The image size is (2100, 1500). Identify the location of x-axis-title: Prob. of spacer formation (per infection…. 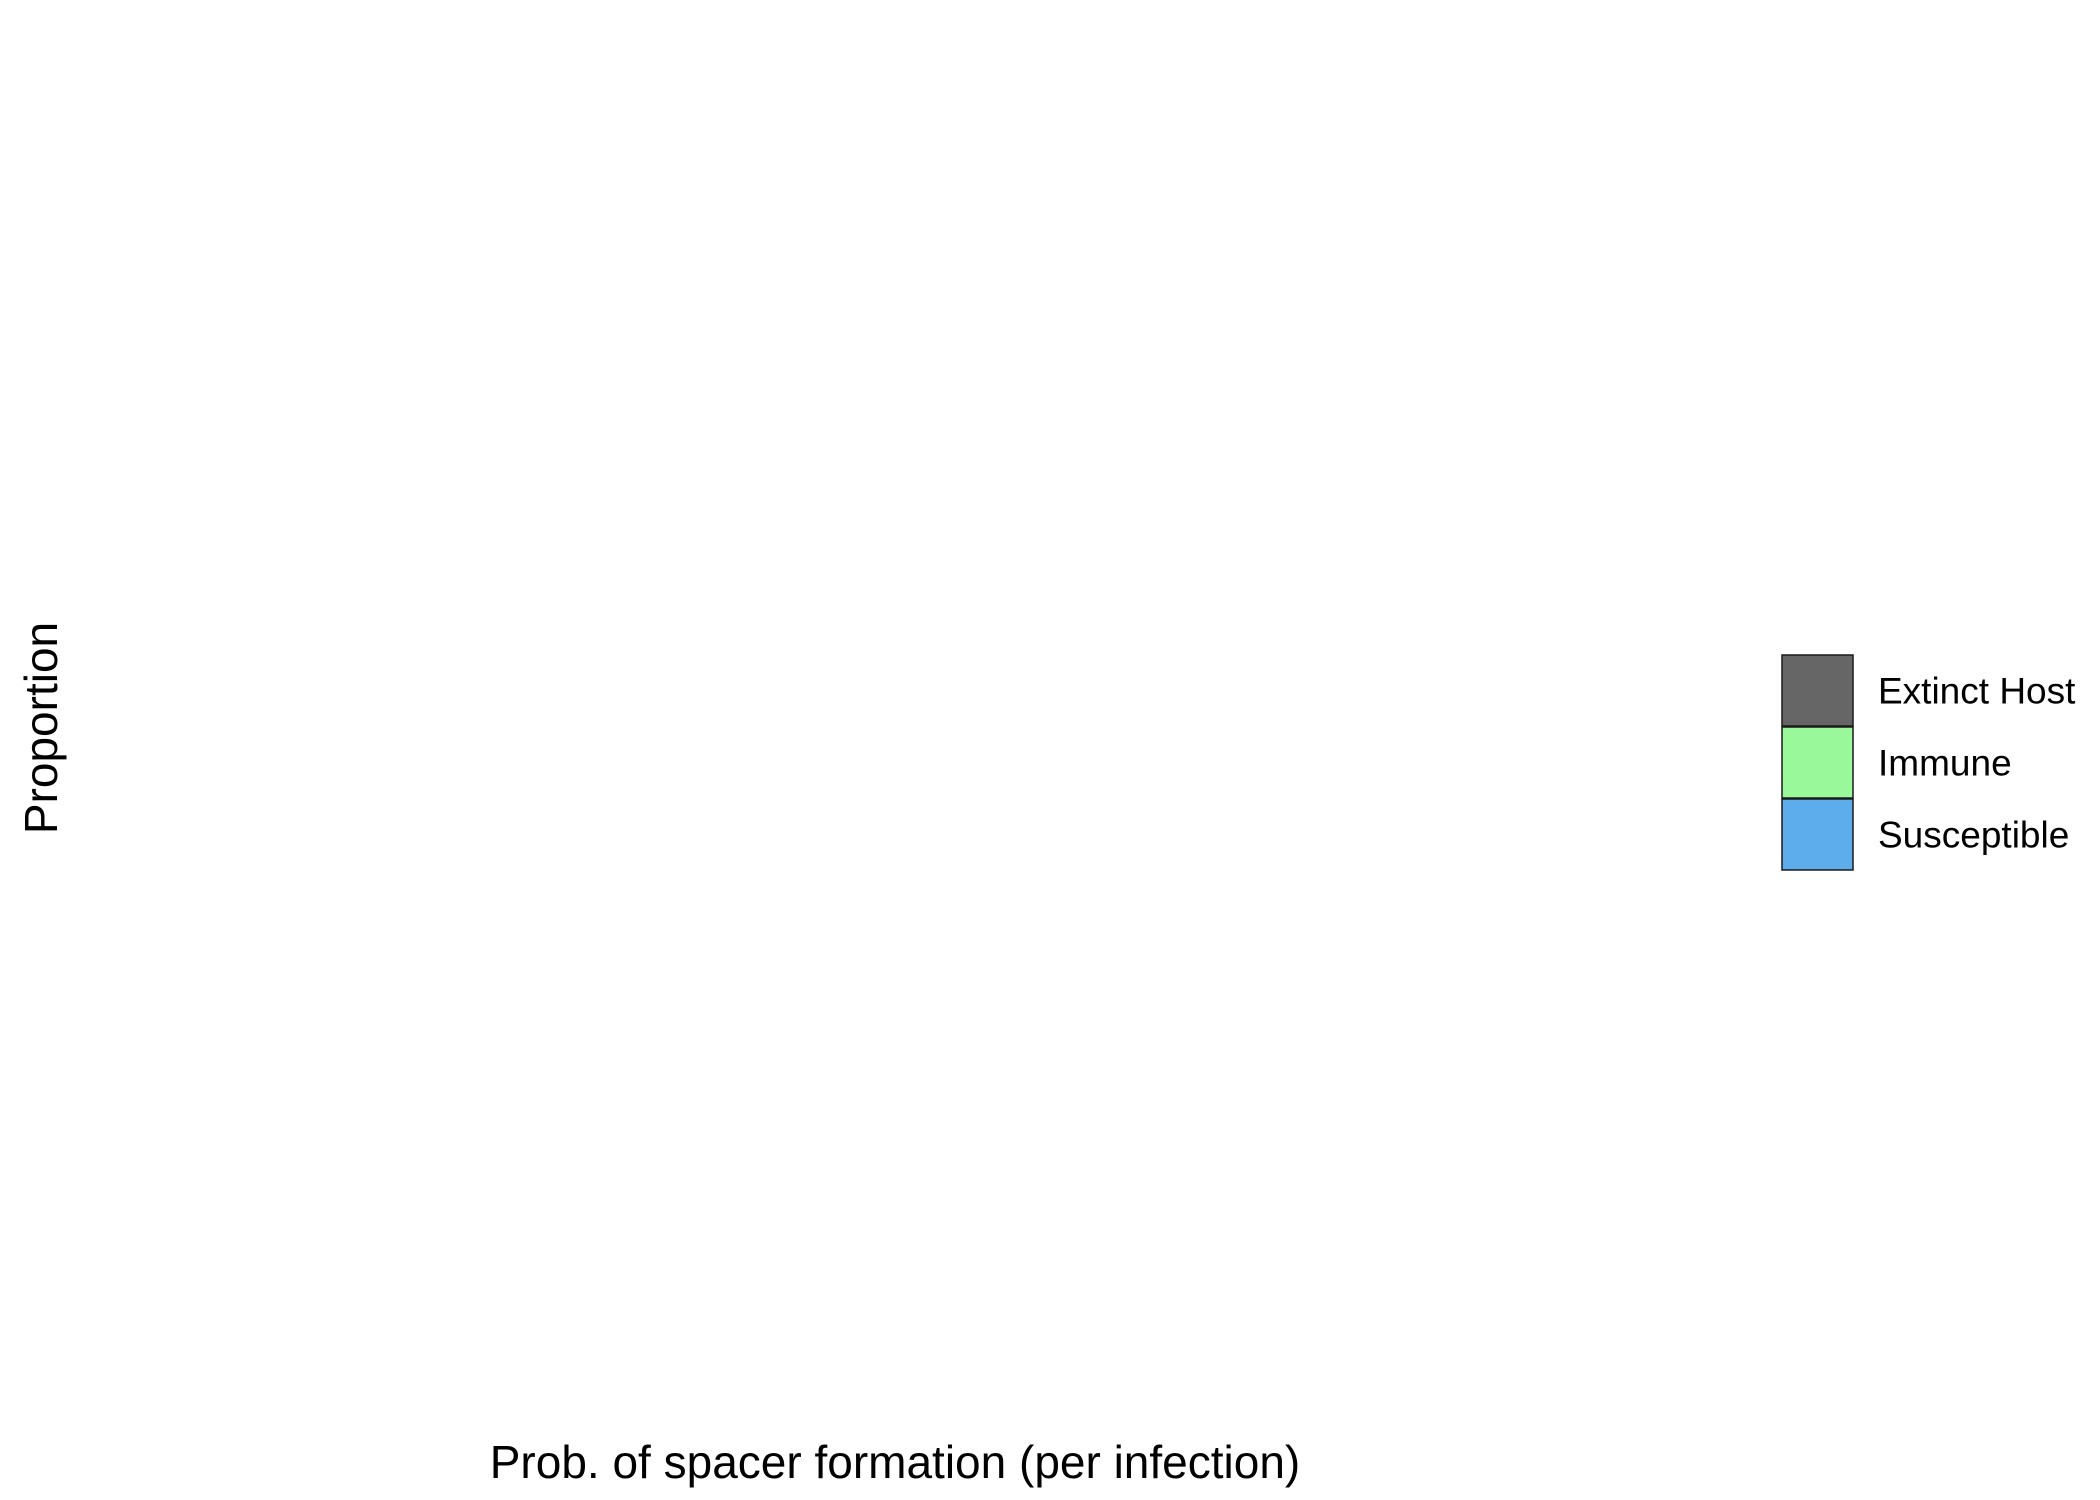
(895, 1462).